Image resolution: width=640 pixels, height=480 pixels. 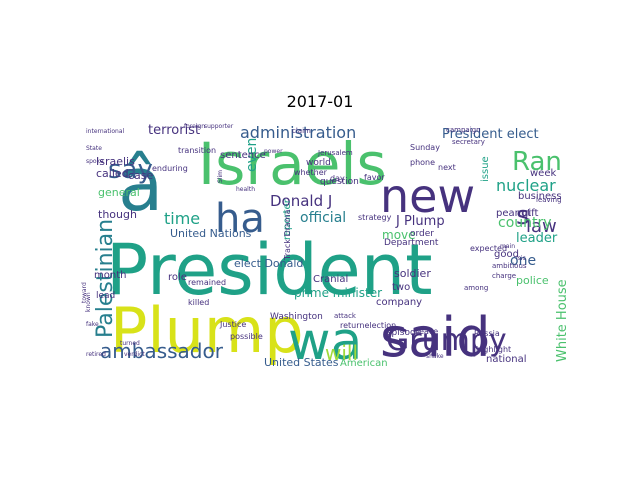 What do you see at coordinates (493, 349) in the screenshot?
I see `word-75: highlight` at bounding box center [493, 349].